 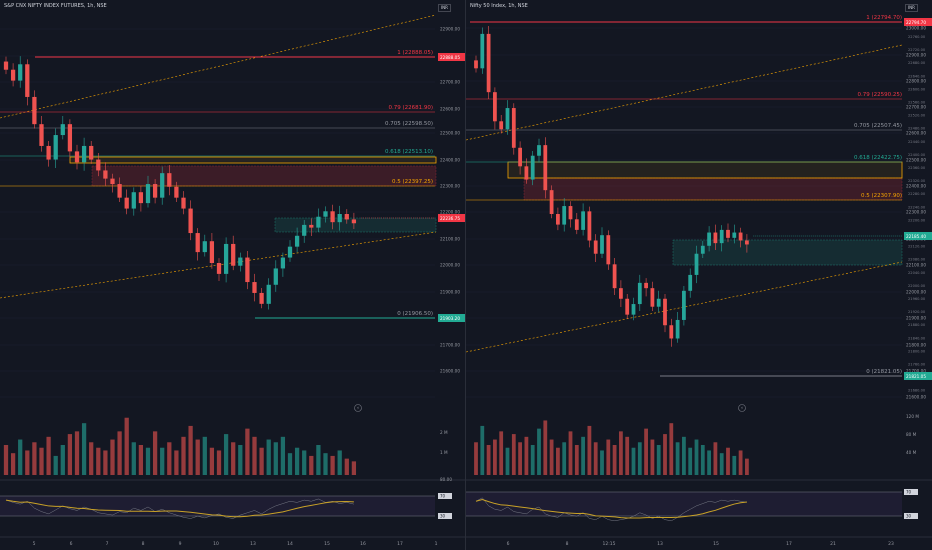 What do you see at coordinates (609, 544) in the screenshot?
I see `right-time-tick-label: 12:15` at bounding box center [609, 544].